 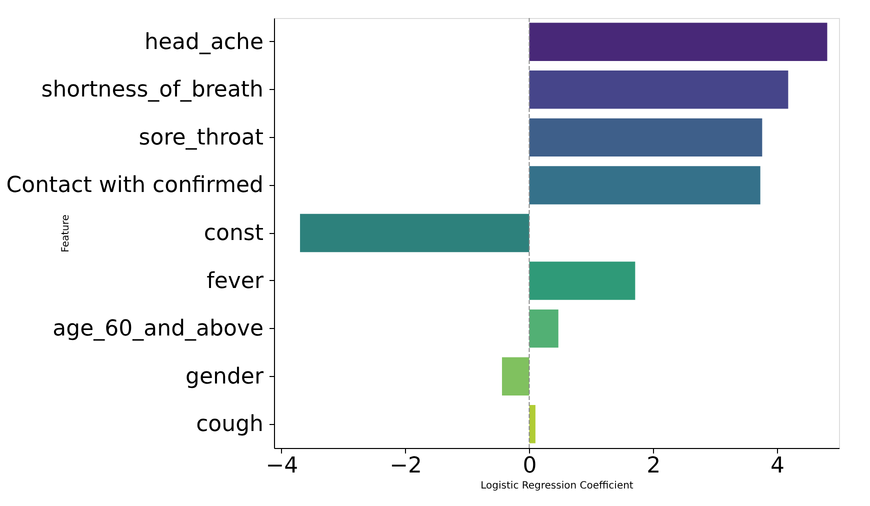 I want to click on y-tick-label: gender, so click(x=225, y=377).